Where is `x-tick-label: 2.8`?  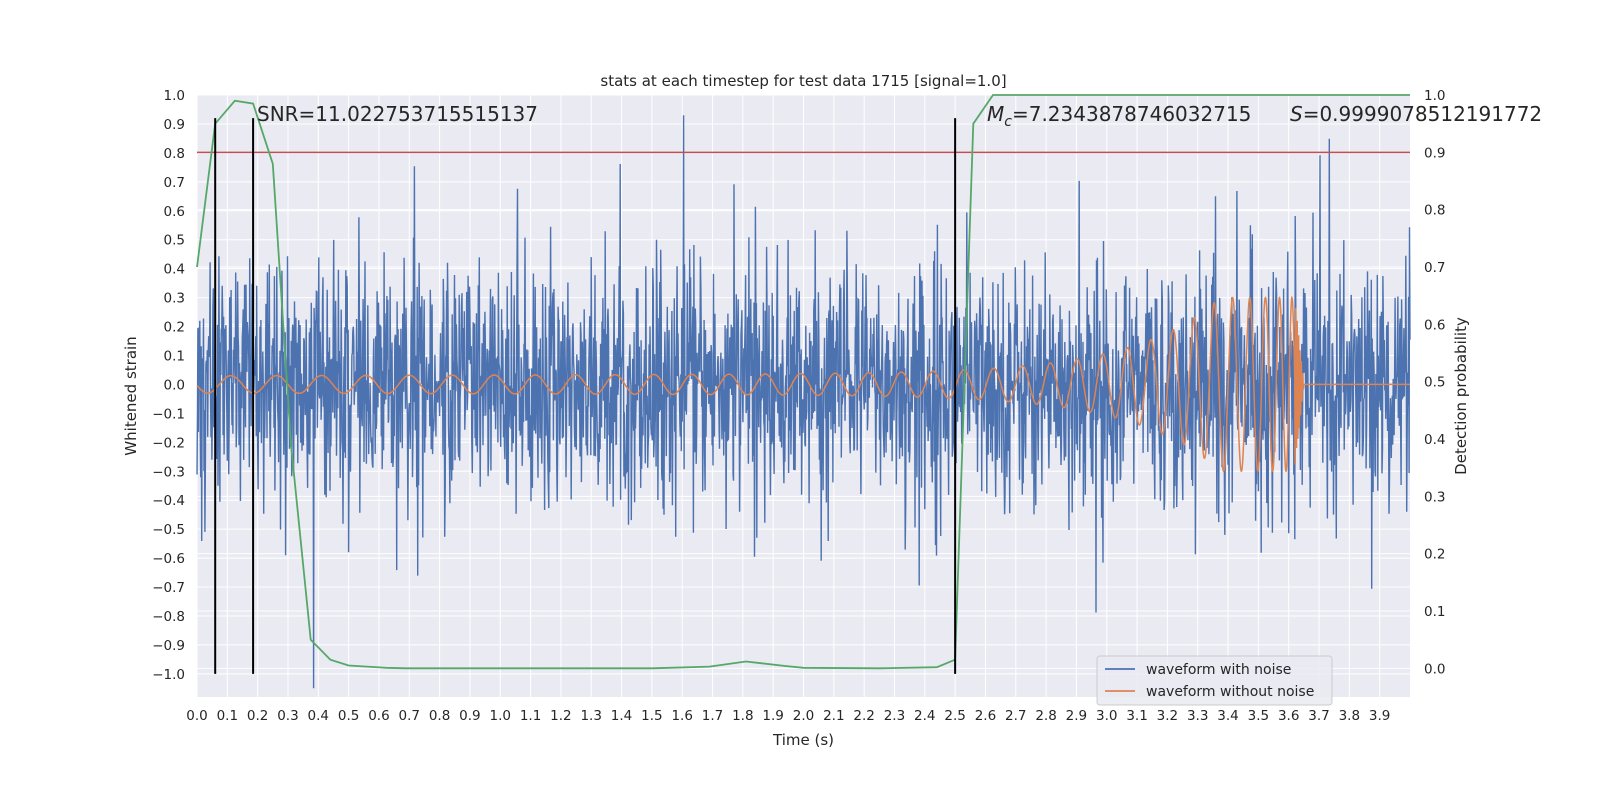
x-tick-label: 2.8 is located at coordinates (1045, 716).